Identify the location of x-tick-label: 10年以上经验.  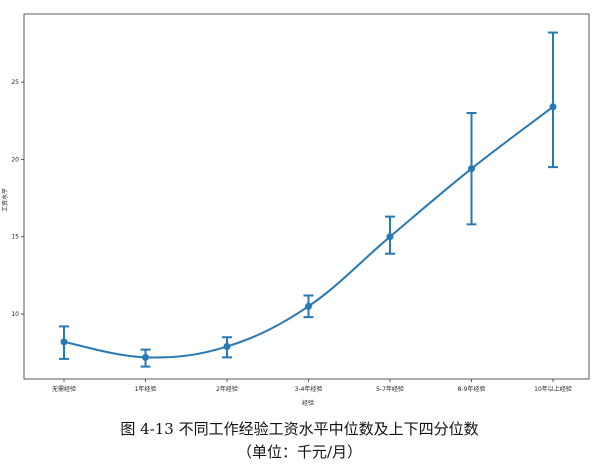
(553, 389).